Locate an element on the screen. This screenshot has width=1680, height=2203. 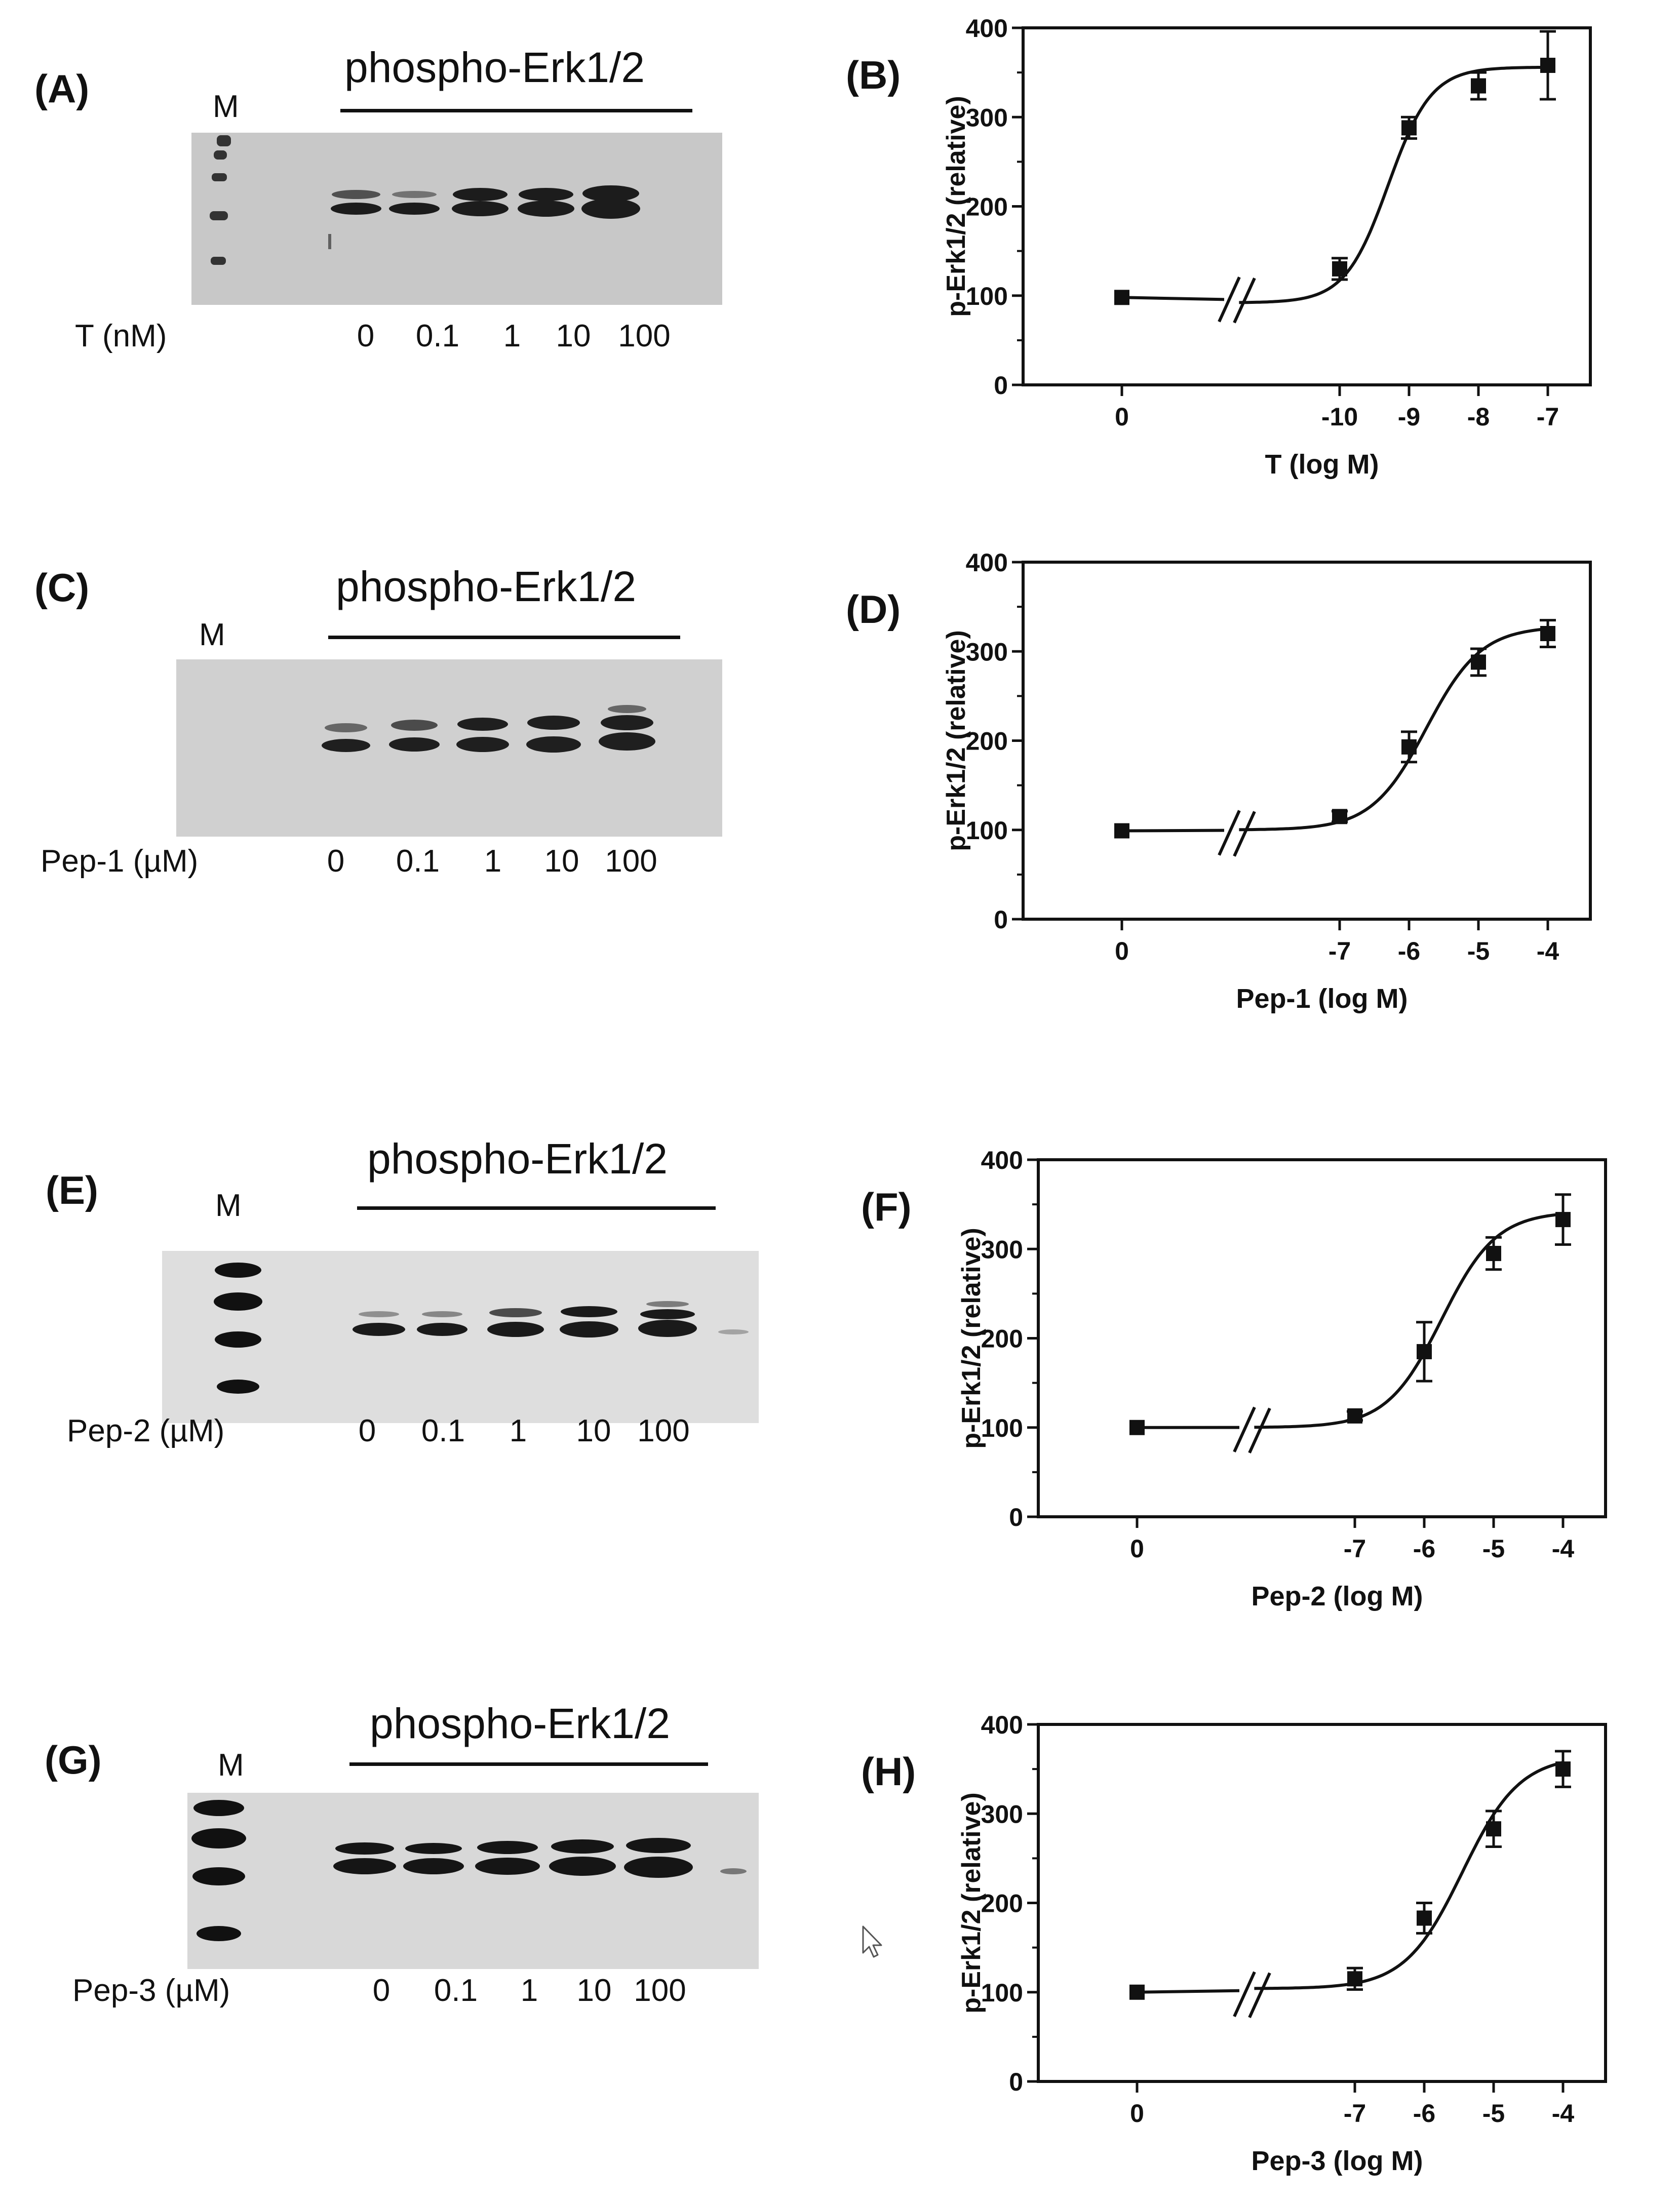
lane-label-a-0: 0 is located at coordinates (365, 336).